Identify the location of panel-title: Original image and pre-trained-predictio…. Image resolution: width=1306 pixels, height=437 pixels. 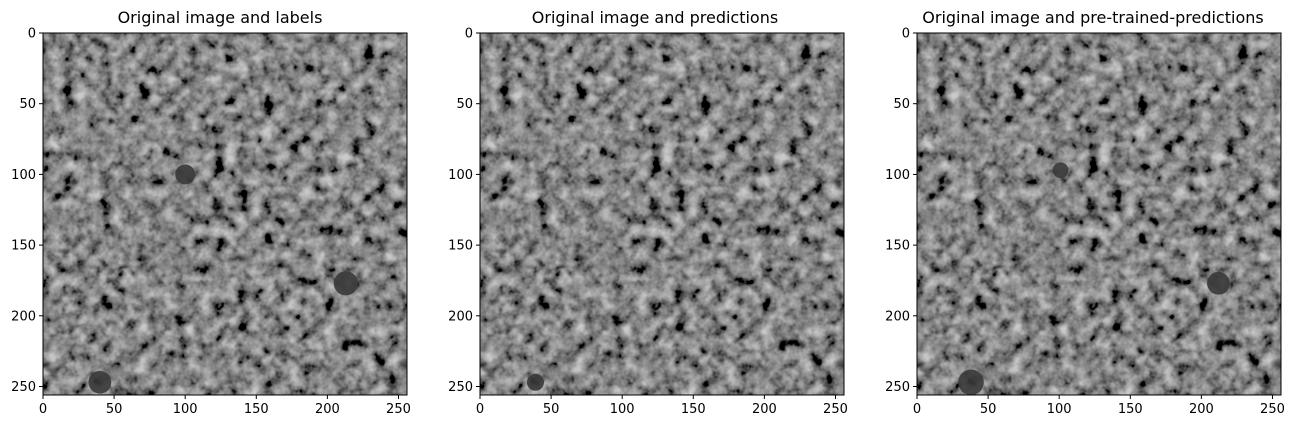
(1093, 17).